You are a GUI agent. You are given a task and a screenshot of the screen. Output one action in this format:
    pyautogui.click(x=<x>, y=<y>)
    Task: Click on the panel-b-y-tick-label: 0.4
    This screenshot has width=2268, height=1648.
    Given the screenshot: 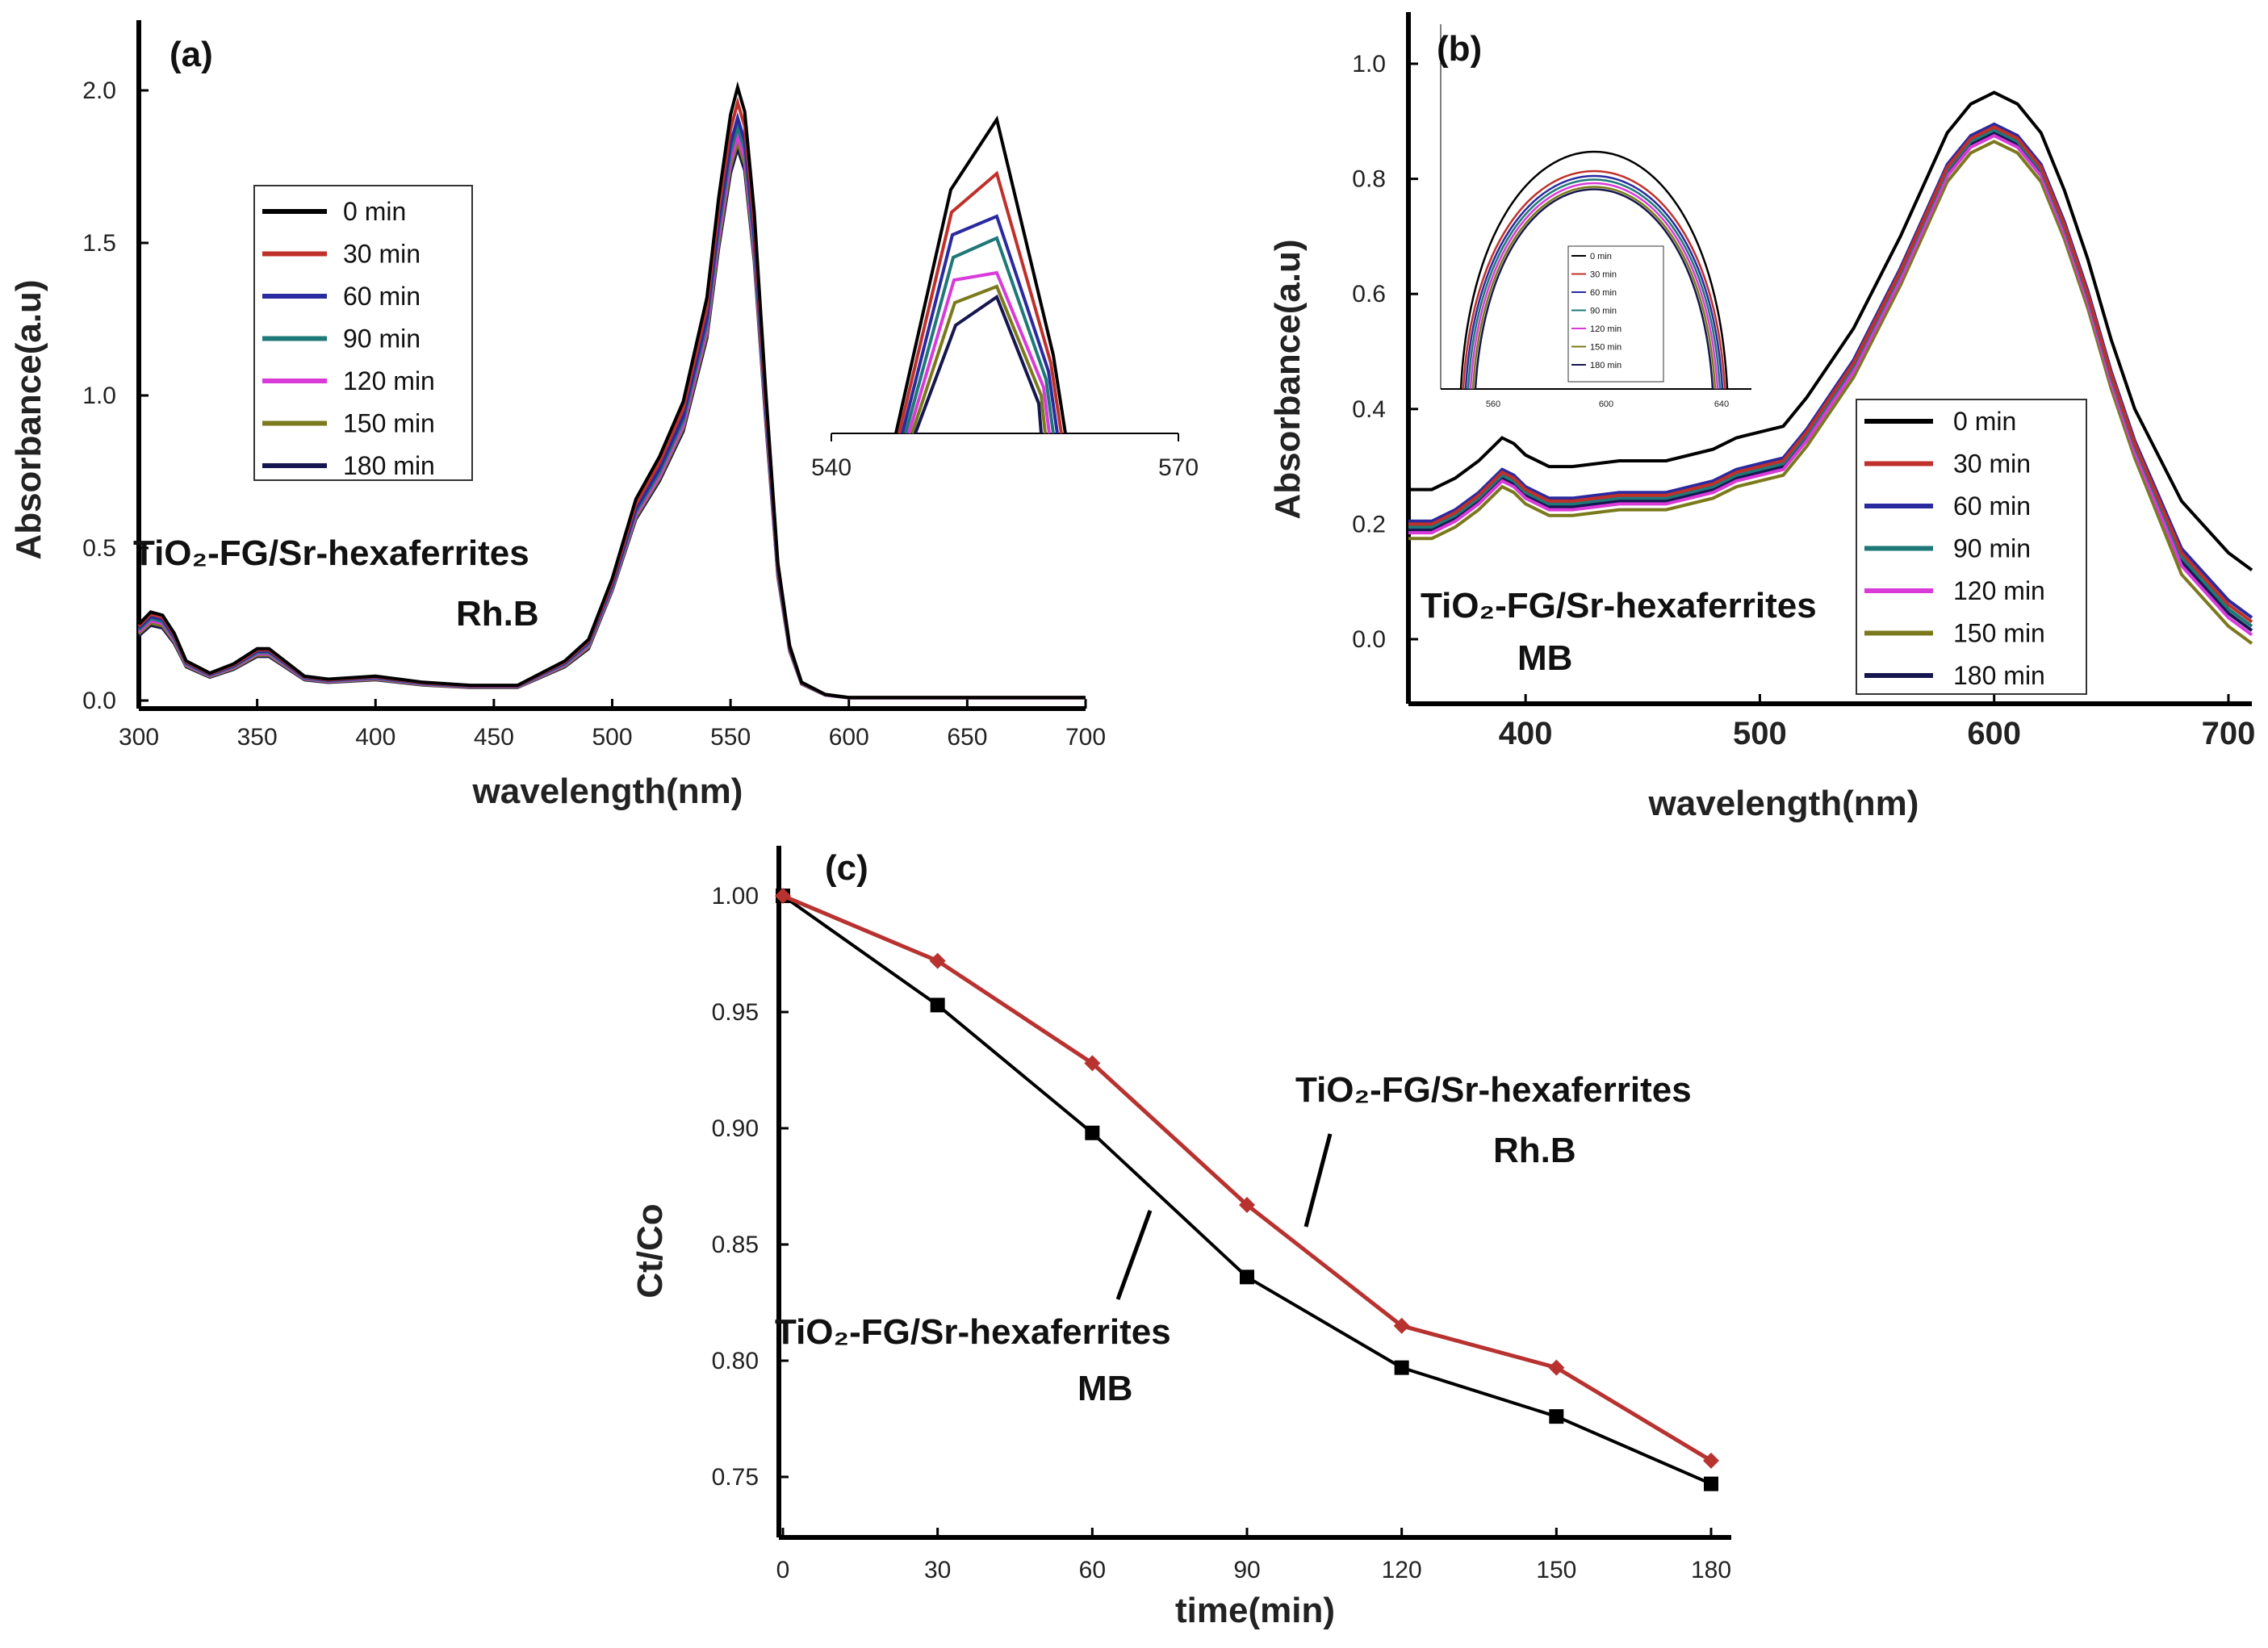 What is the action you would take?
    pyautogui.click(x=1369, y=410)
    